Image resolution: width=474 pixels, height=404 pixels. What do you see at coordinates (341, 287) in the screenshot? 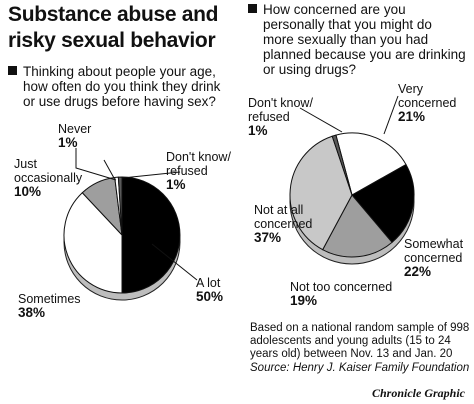
I see `label-nottoo-text: Not too concerned` at bounding box center [341, 287].